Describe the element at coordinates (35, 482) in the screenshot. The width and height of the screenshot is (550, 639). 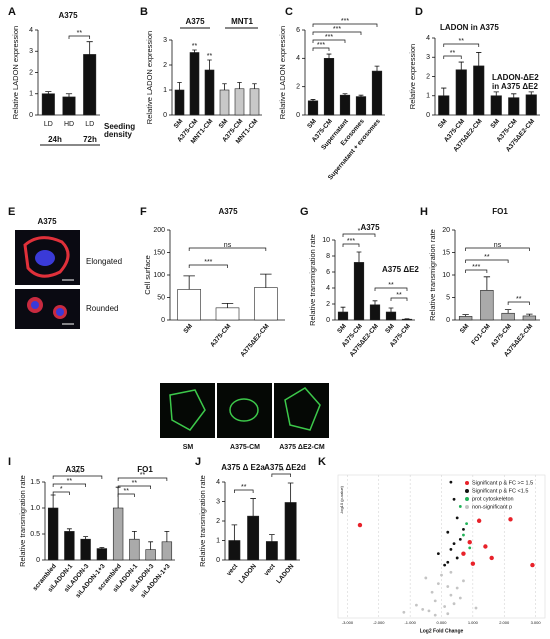
I see `y-tick-label: 1.5` at that location.